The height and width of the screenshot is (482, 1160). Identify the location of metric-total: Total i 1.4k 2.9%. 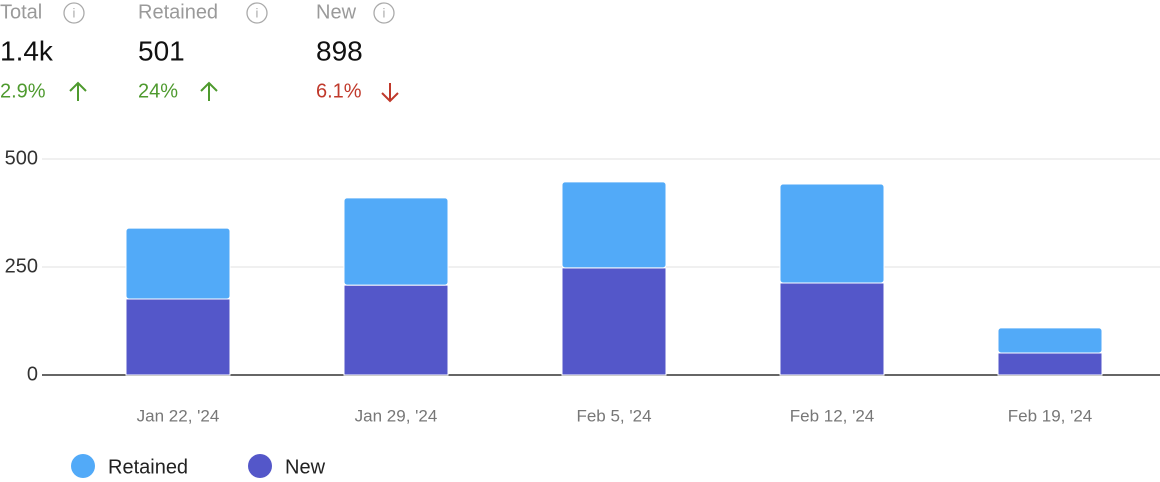
(43, 51).